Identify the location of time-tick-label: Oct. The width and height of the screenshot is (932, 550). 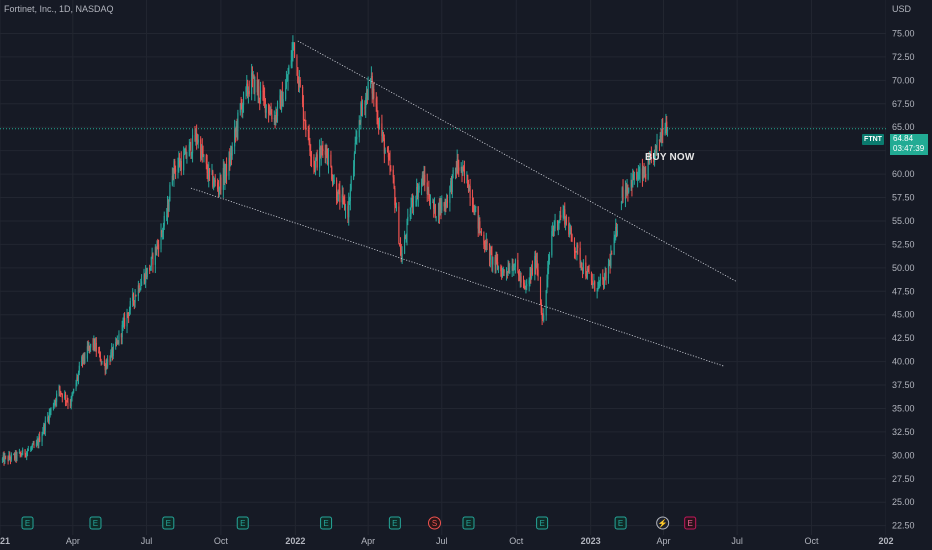
(221, 541).